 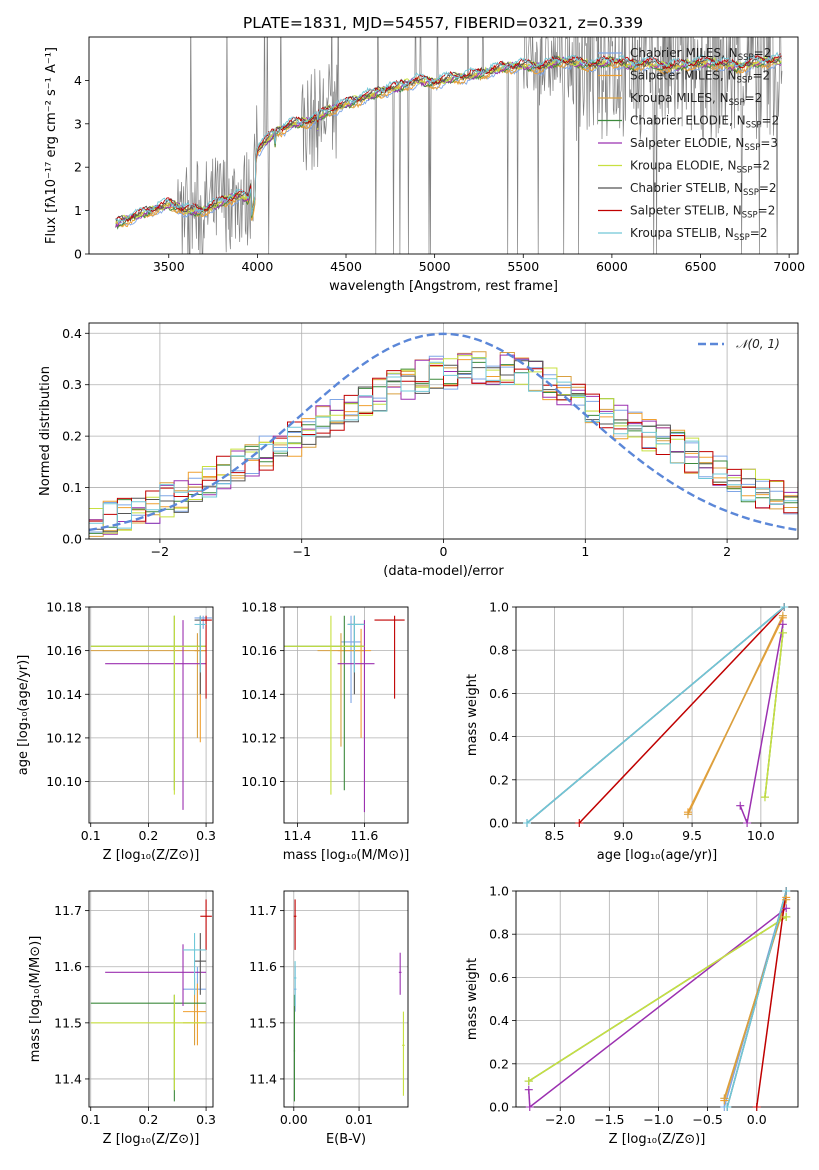 What do you see at coordinates (727, 551) in the screenshot?
I see `x-tick-label: 2` at bounding box center [727, 551].